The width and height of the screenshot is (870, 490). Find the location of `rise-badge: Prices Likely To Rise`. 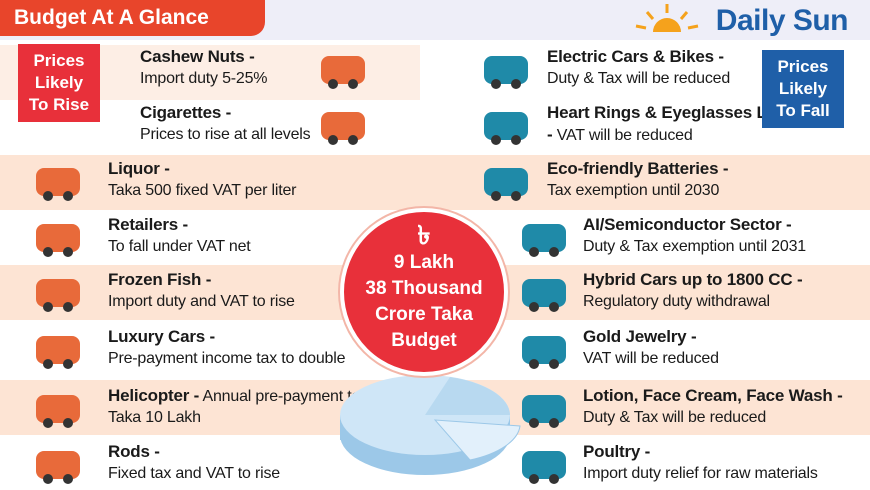

rise-badge: Prices Likely To Rise is located at coordinates (59, 83).